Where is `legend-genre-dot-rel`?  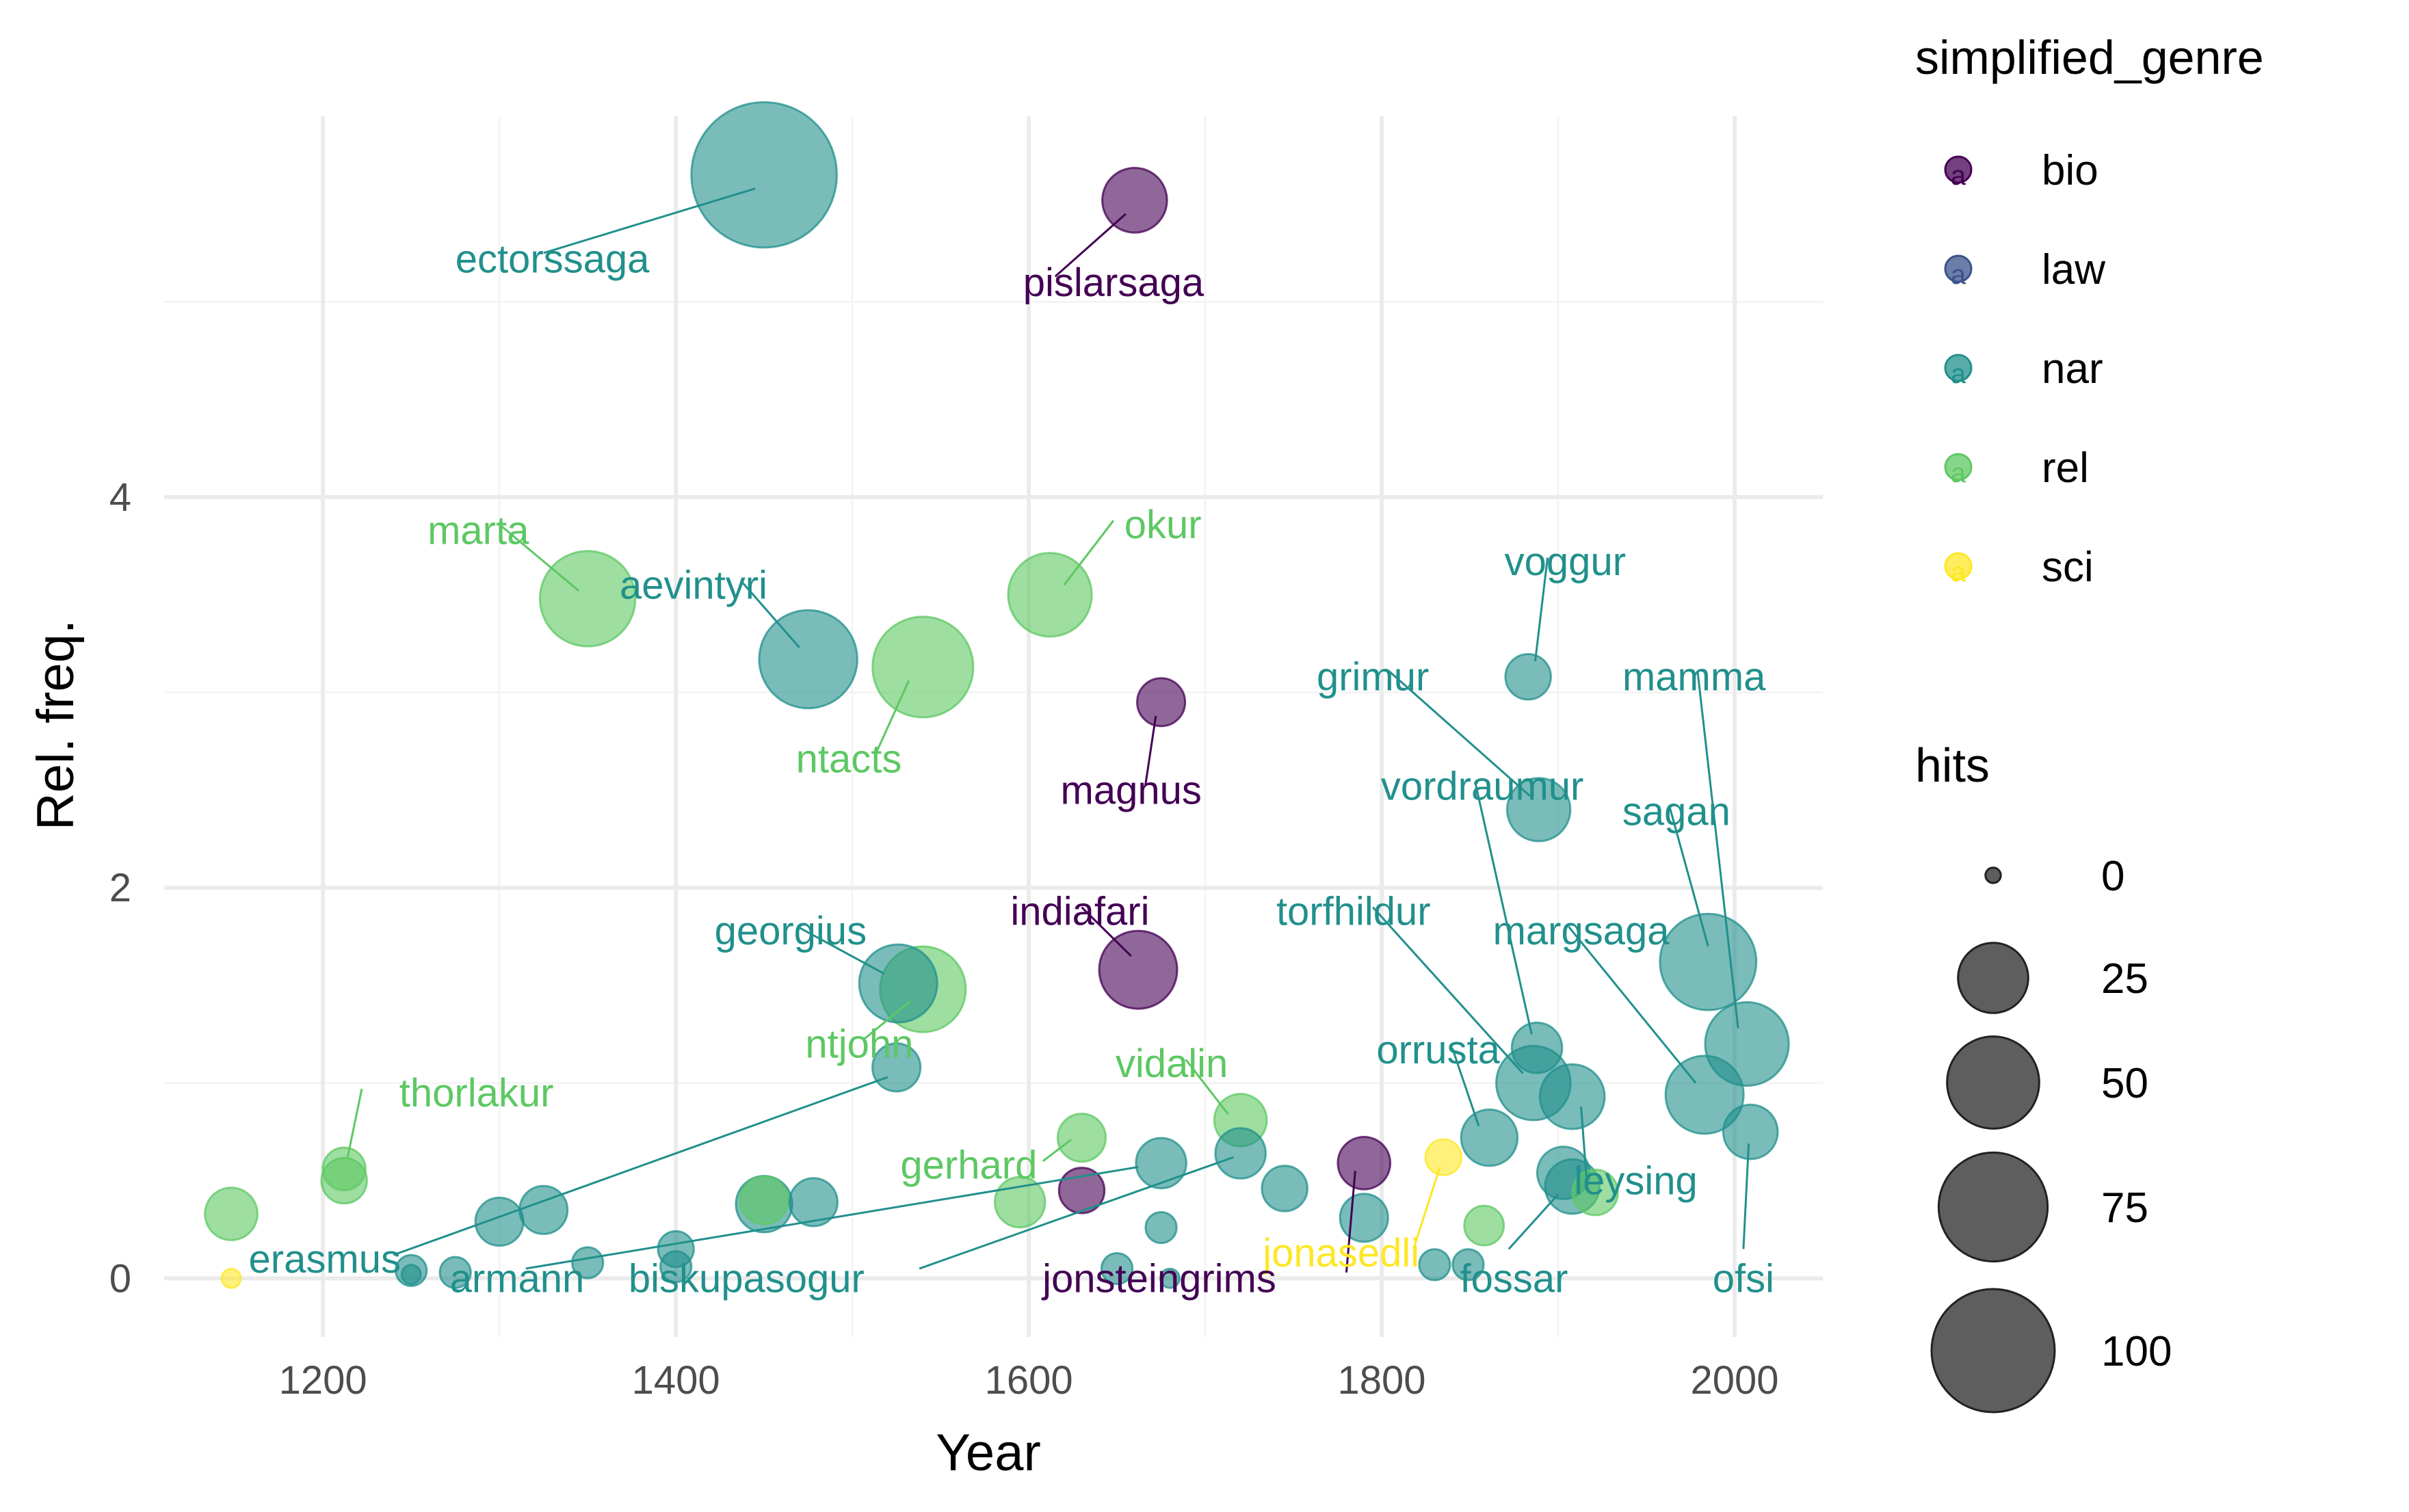 legend-genre-dot-rel is located at coordinates (1959, 467).